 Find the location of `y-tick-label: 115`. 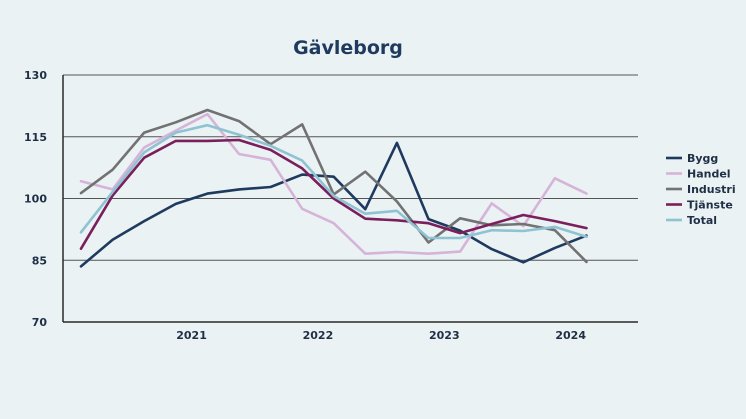

y-tick-label: 115 is located at coordinates (35, 137).